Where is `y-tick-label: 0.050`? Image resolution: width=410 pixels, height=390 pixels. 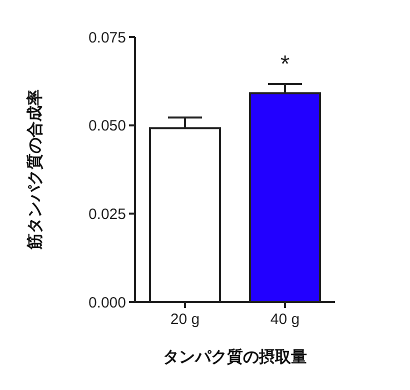
y-tick-label: 0.050 is located at coordinates (107, 126).